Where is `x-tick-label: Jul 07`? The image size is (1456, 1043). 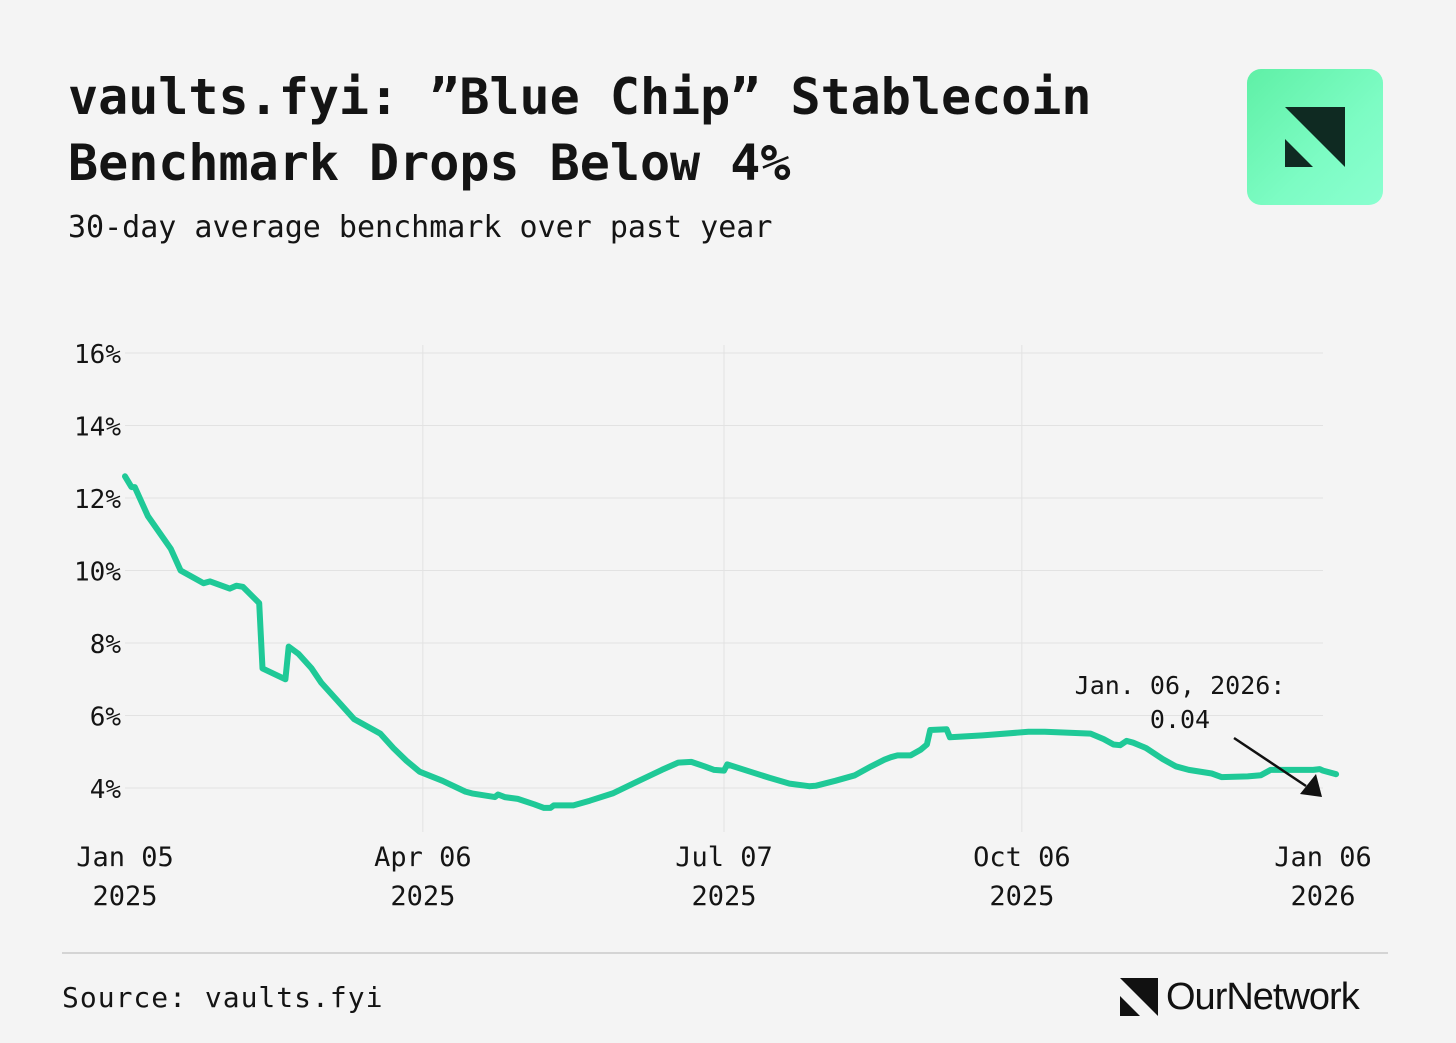 x-tick-label: Jul 07 is located at coordinates (724, 857).